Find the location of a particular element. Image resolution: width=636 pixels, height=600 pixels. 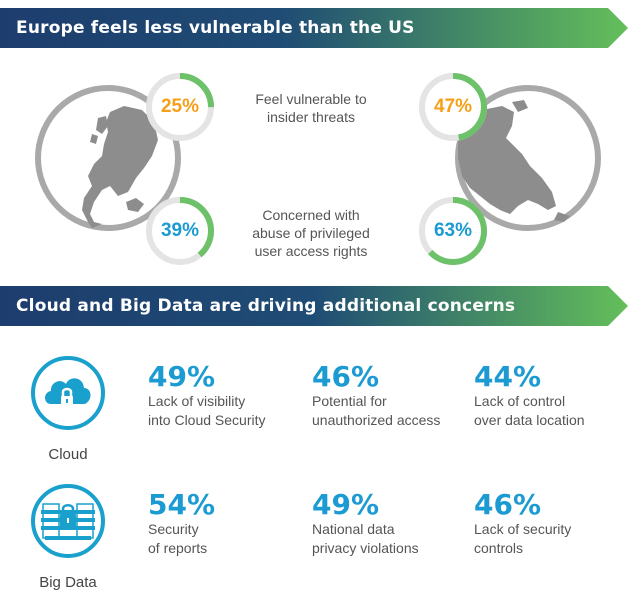

stat-line: into Cloud Security is located at coordinates (207, 420).